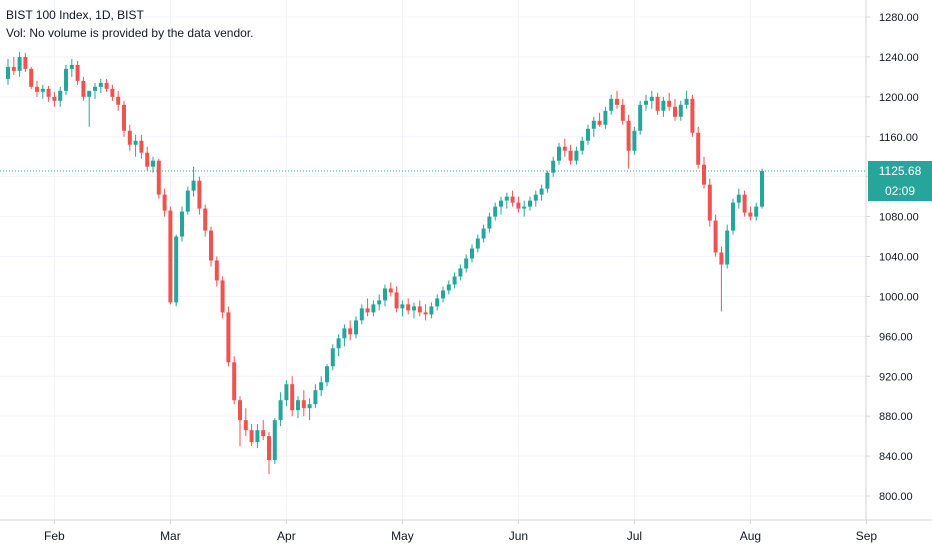 The image size is (932, 550). Describe the element at coordinates (899, 297) in the screenshot. I see `price-tick-label: 1000.00` at that location.